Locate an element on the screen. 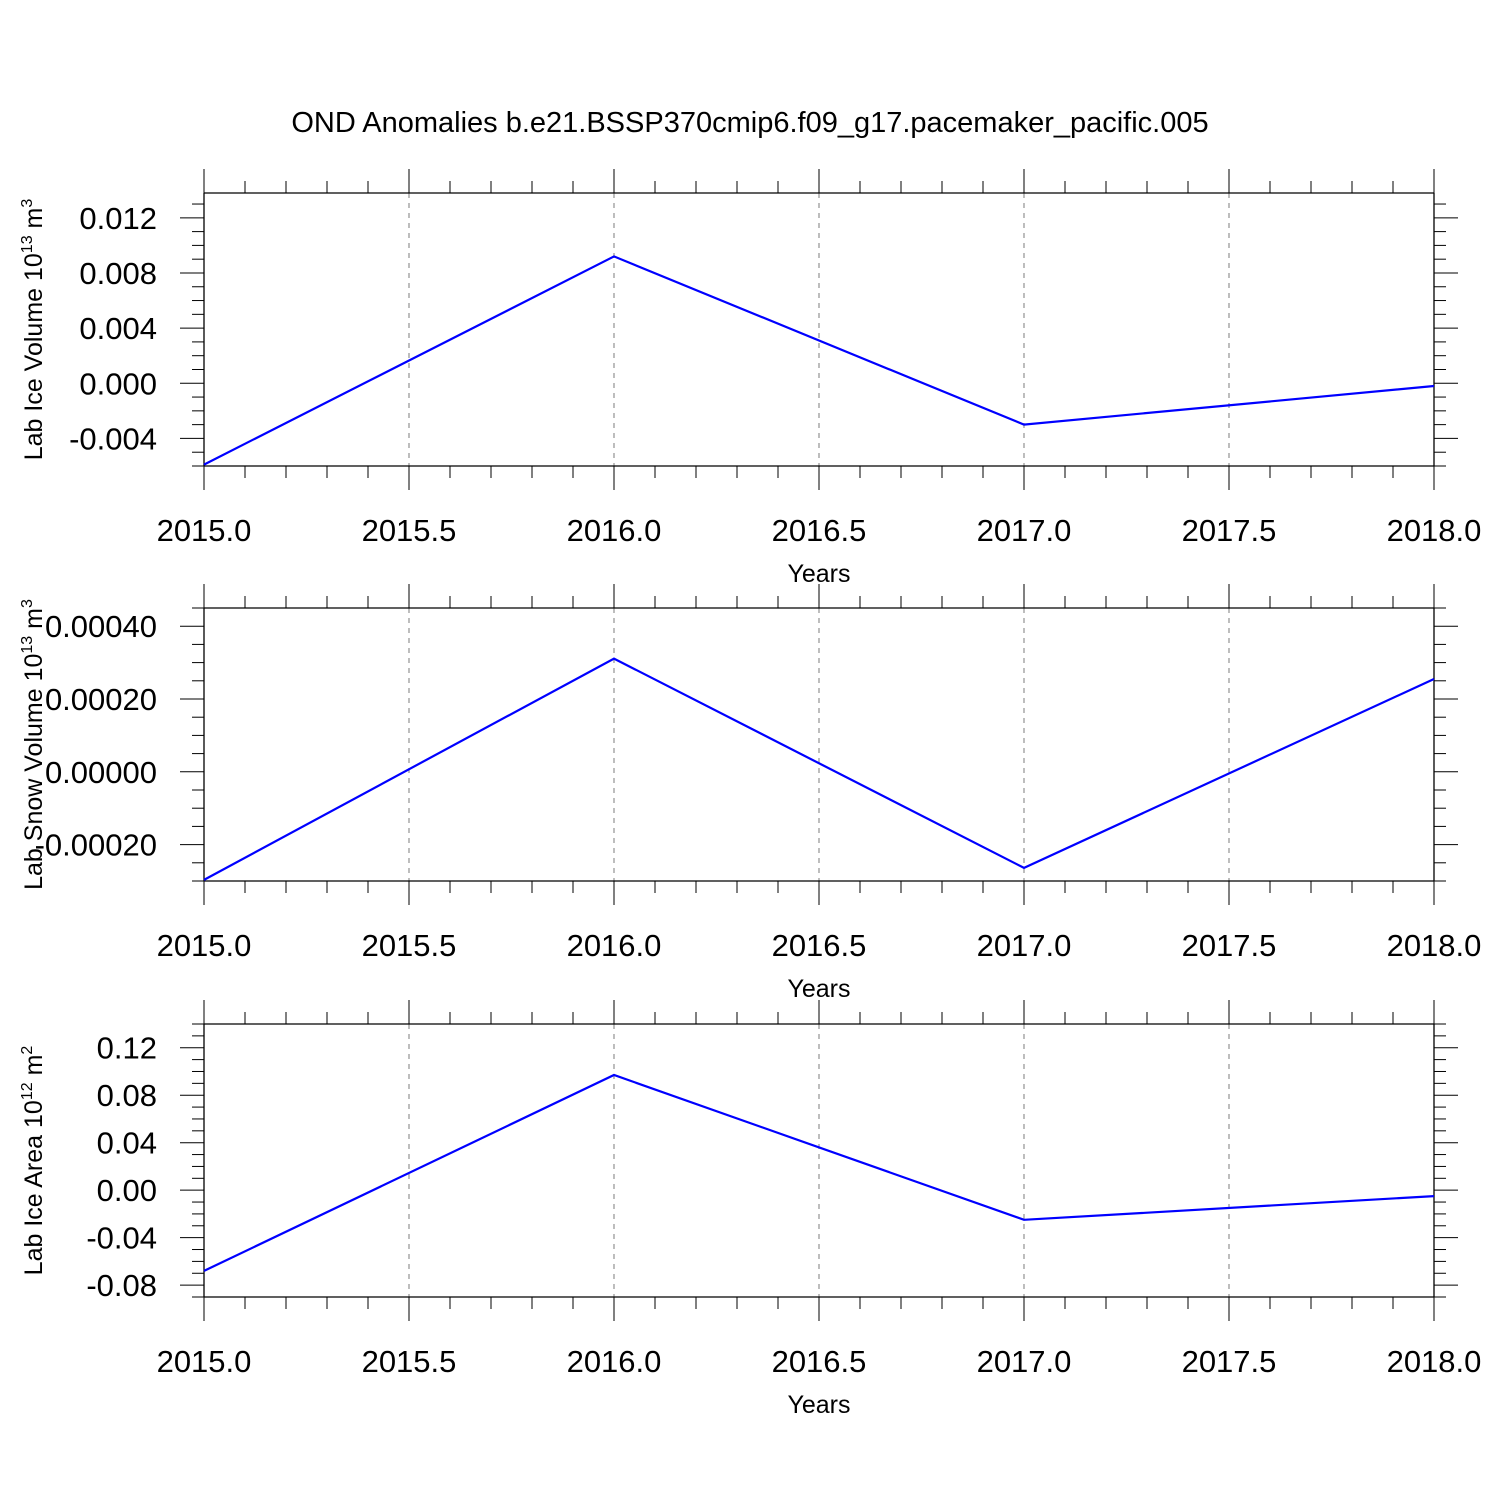 This screenshot has width=1500, height=1500. y-axis-title: Lab Snow Volume 1013 m3 is located at coordinates (33, 744).